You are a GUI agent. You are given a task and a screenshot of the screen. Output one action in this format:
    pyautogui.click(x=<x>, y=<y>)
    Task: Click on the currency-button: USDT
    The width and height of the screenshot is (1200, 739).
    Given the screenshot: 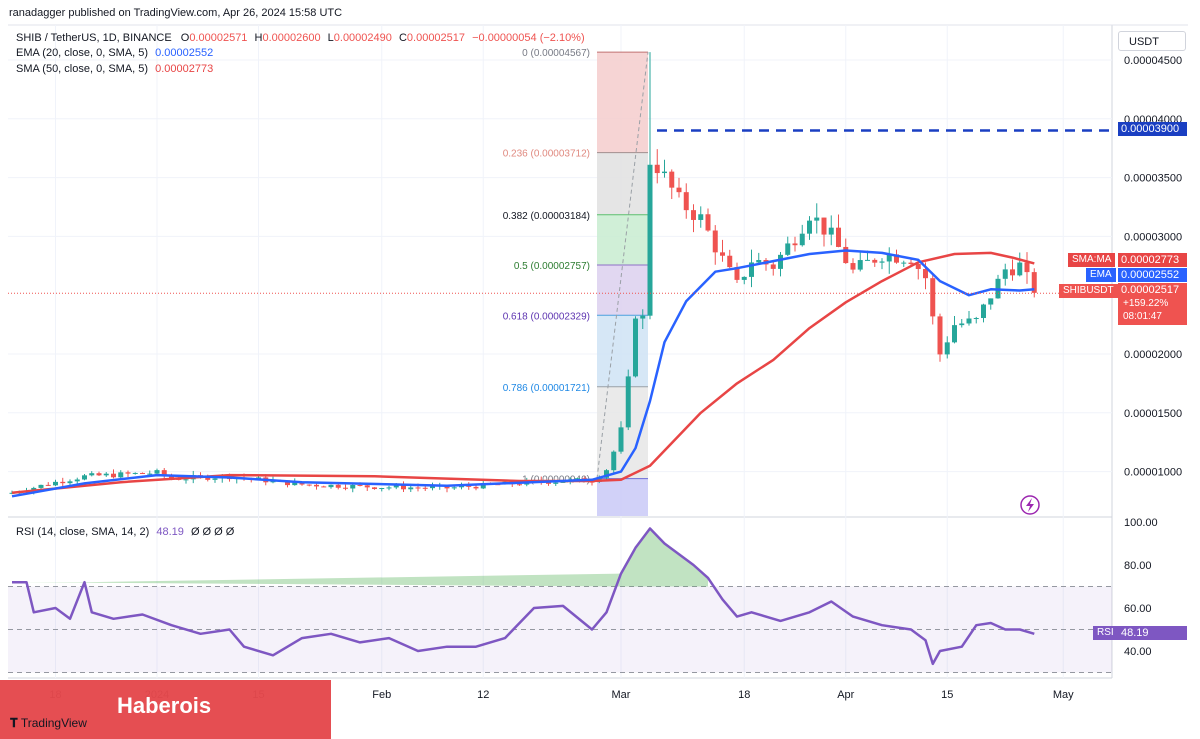 What is the action you would take?
    pyautogui.click(x=1152, y=41)
    